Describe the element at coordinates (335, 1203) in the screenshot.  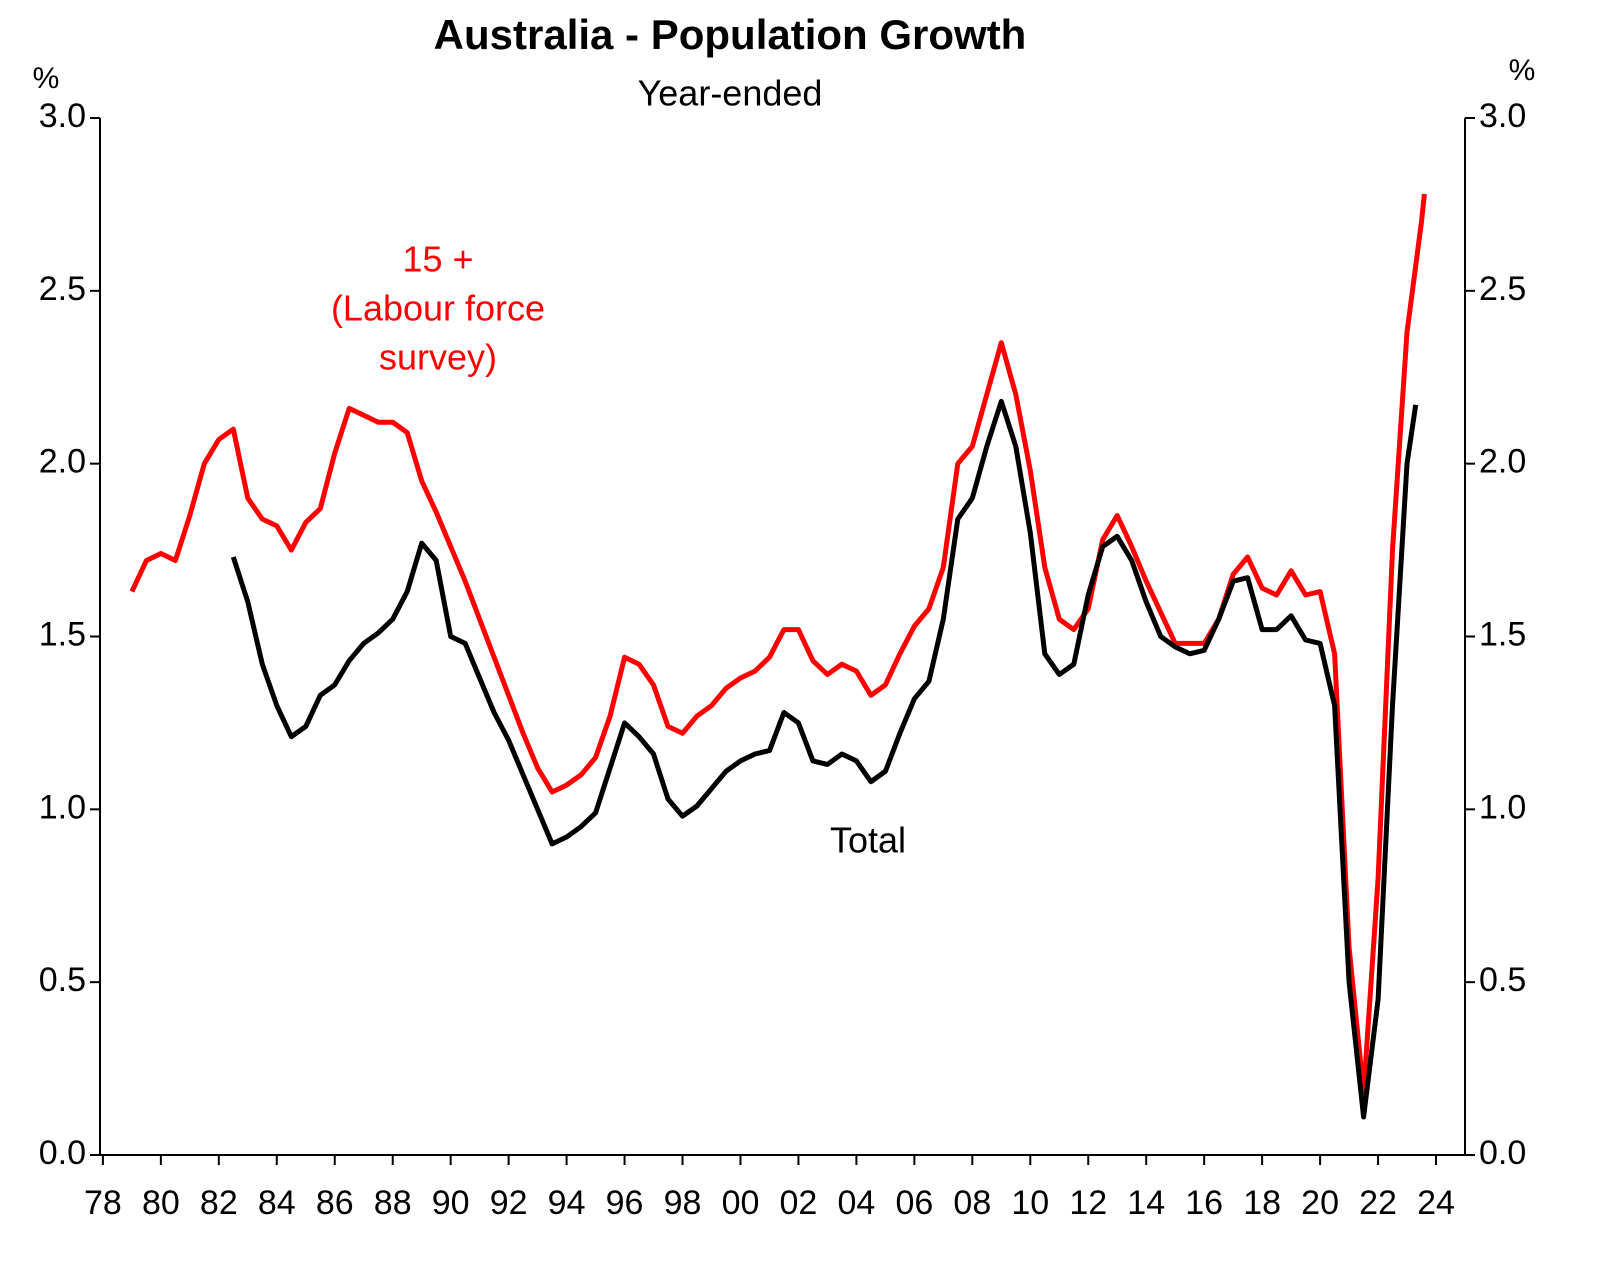
I see `x-tick-label: 86` at that location.